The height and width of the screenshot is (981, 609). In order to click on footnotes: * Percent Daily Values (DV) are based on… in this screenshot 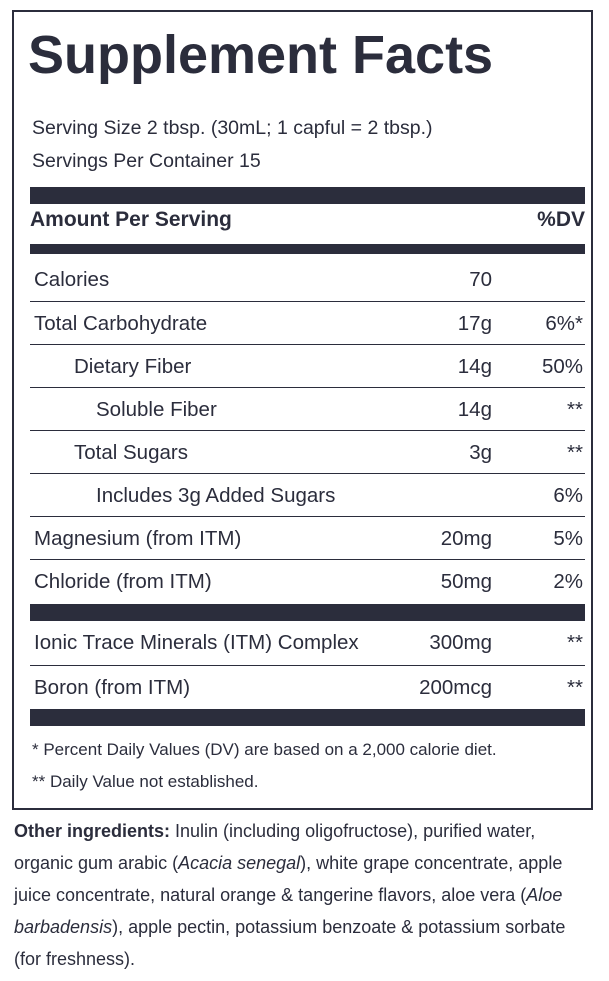, I will do `click(264, 766)`.